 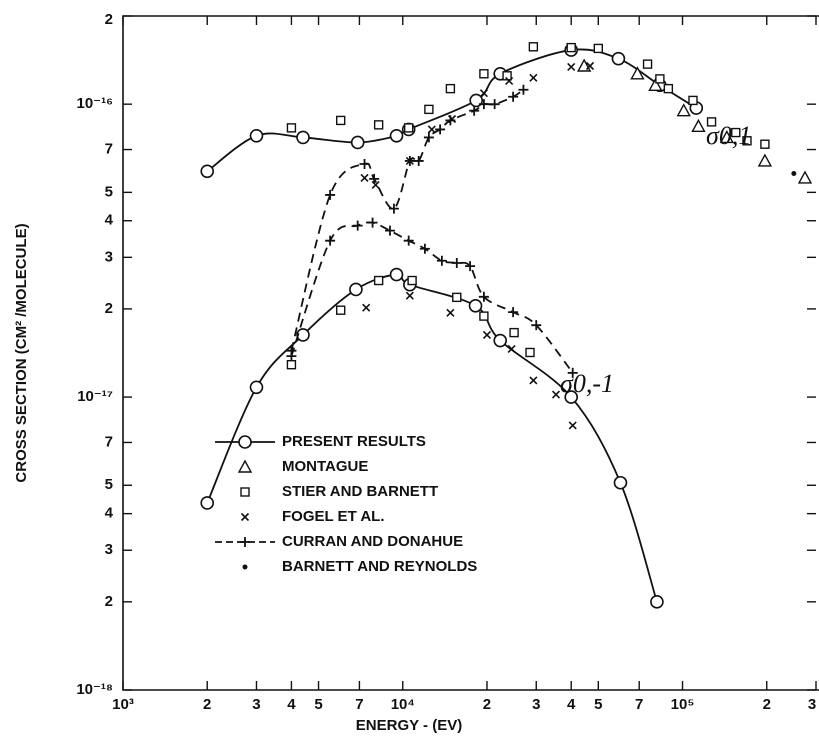 I want to click on legend-label: STIER AND BARNETT, so click(x=360, y=491).